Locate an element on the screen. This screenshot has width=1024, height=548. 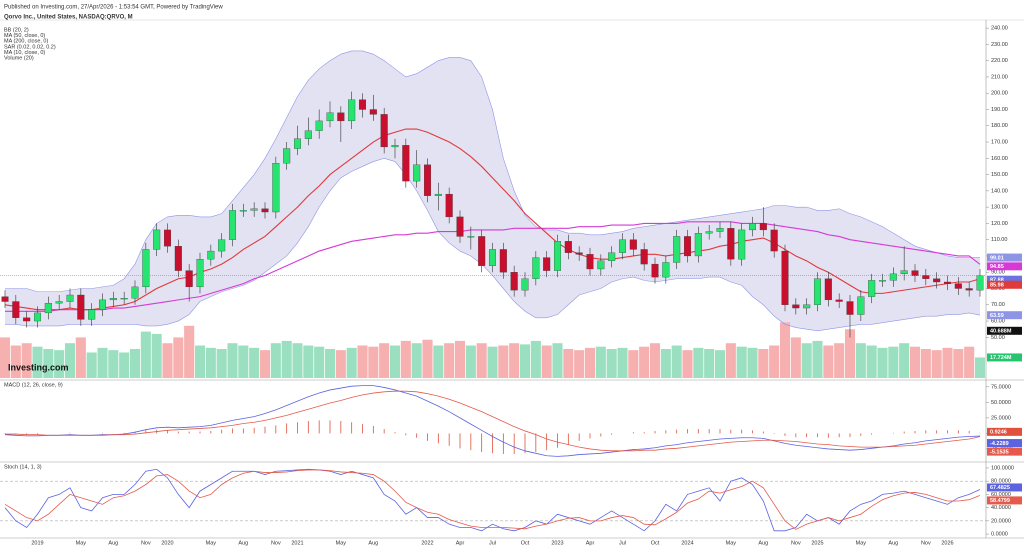
price-tag: 94.85 is located at coordinates (997, 267).